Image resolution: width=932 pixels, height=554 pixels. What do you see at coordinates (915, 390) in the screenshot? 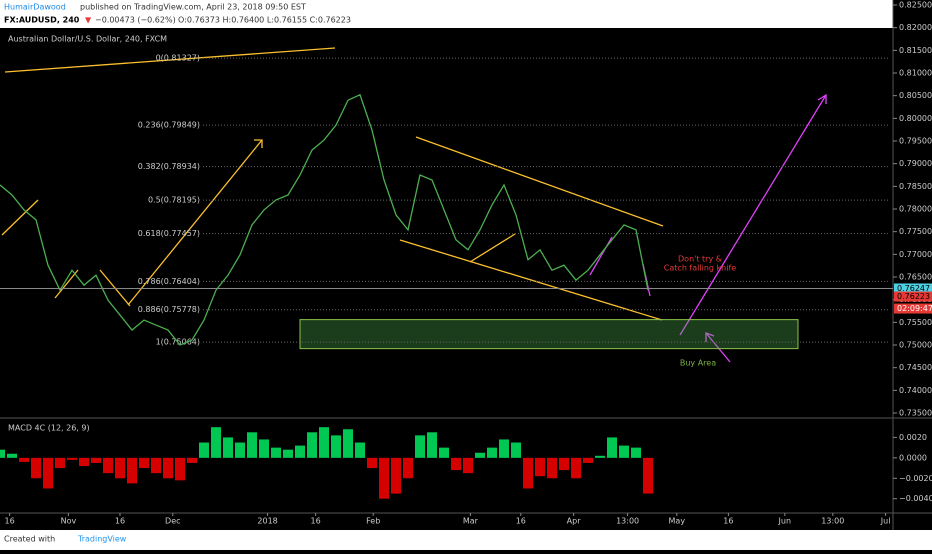
I see `y-tick-label: 0.74000` at bounding box center [915, 390].